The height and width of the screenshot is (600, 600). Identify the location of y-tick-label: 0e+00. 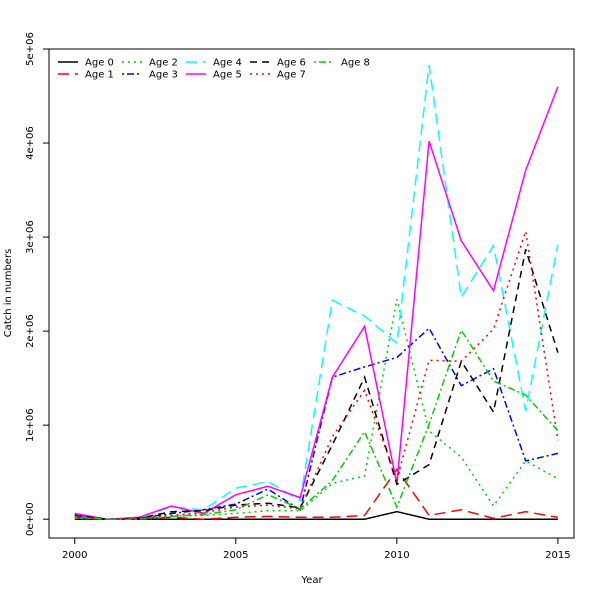
(30, 519).